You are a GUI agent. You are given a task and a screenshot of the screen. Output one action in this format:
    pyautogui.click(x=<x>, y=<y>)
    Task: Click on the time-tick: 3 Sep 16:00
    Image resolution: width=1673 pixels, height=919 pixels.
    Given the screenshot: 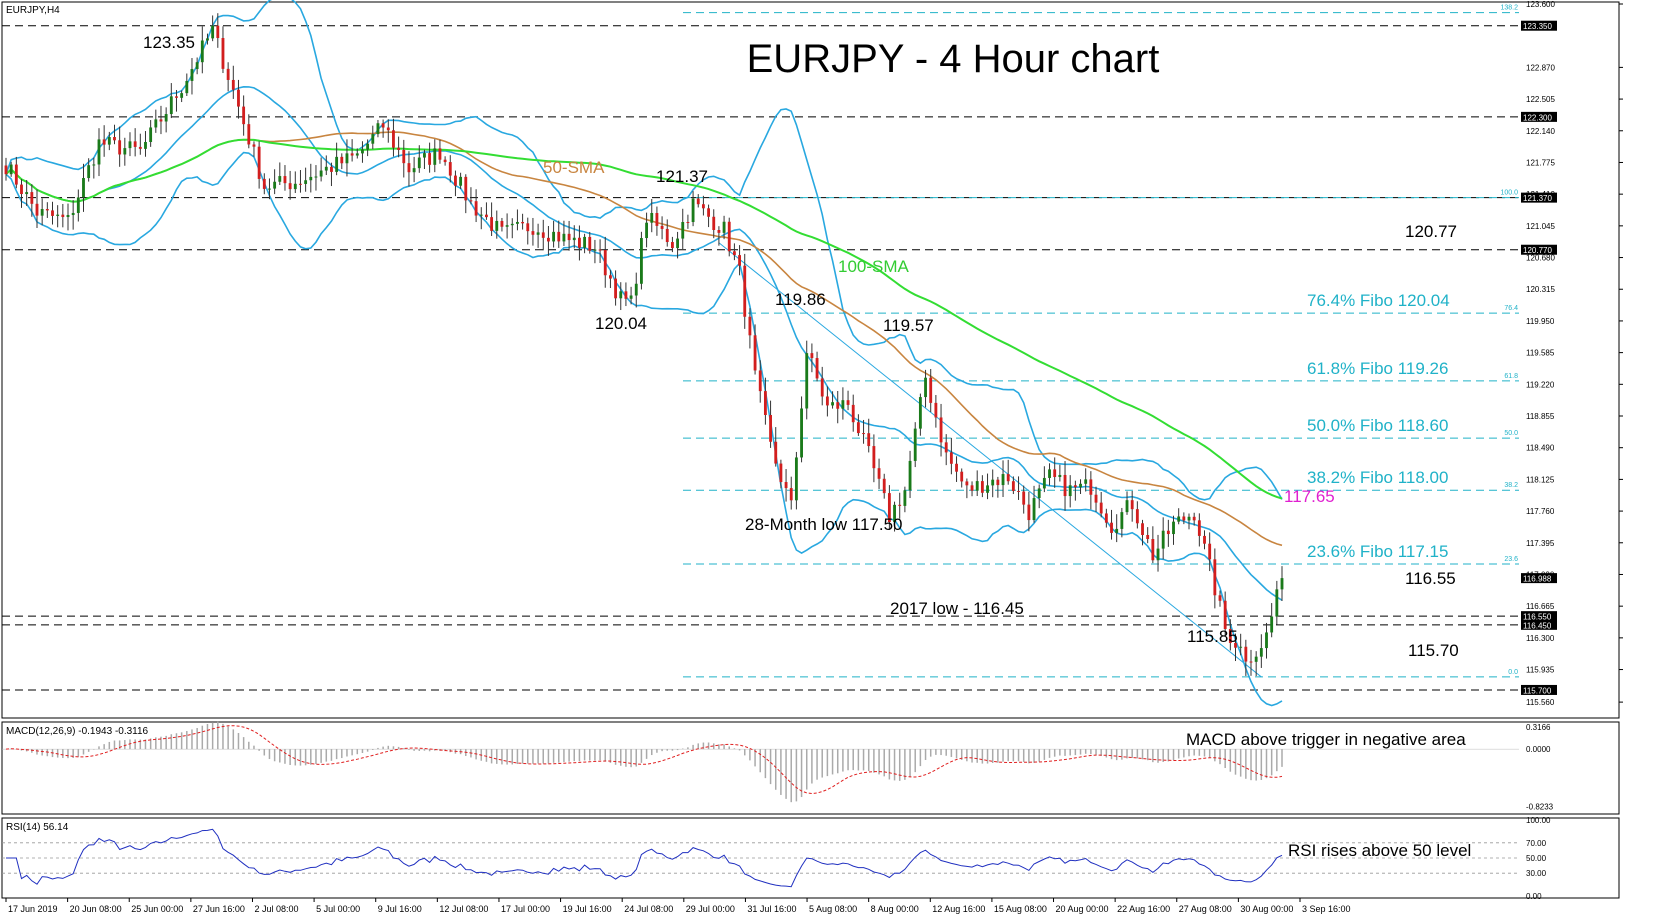 What is the action you would take?
    pyautogui.click(x=1326, y=909)
    